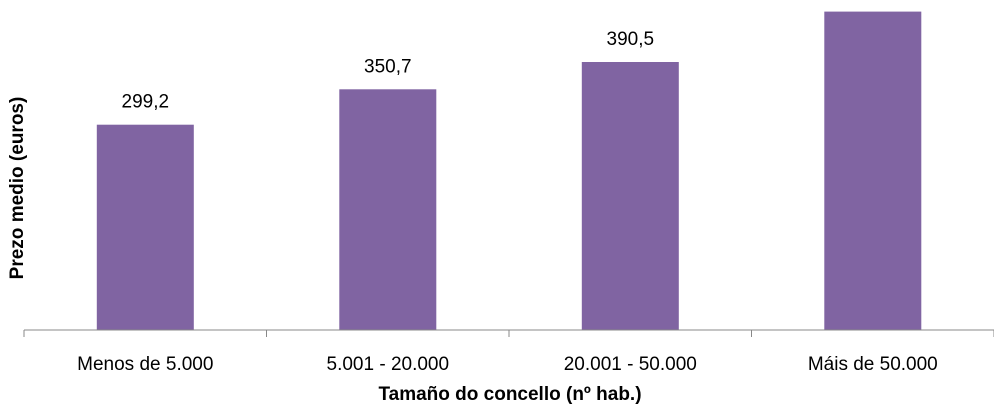 The image size is (994, 414). What do you see at coordinates (630, 364) in the screenshot?
I see `x-tick-label: 20.001 - 50.000` at bounding box center [630, 364].